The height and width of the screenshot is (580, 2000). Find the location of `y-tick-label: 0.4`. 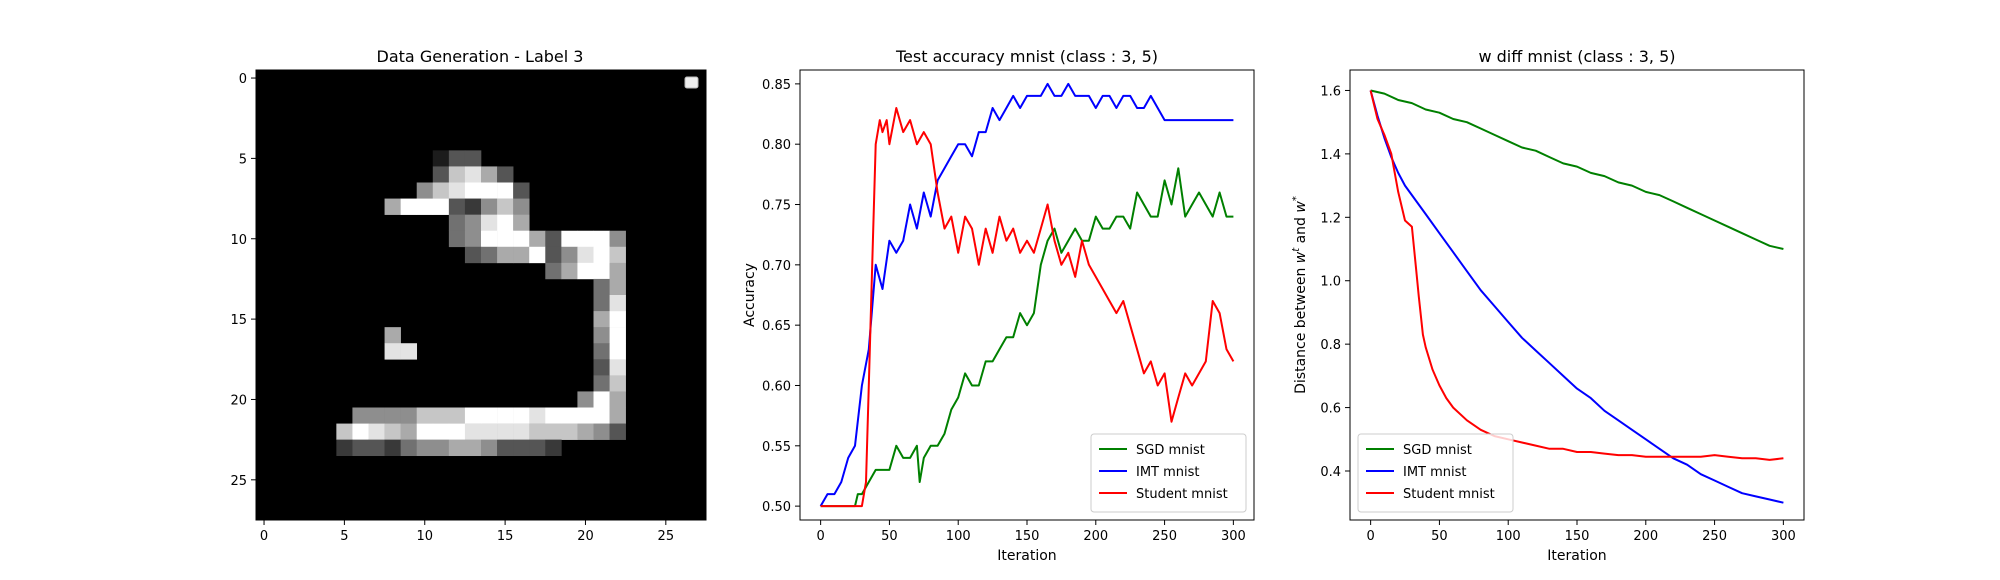

y-tick-label: 0.4 is located at coordinates (1330, 472).